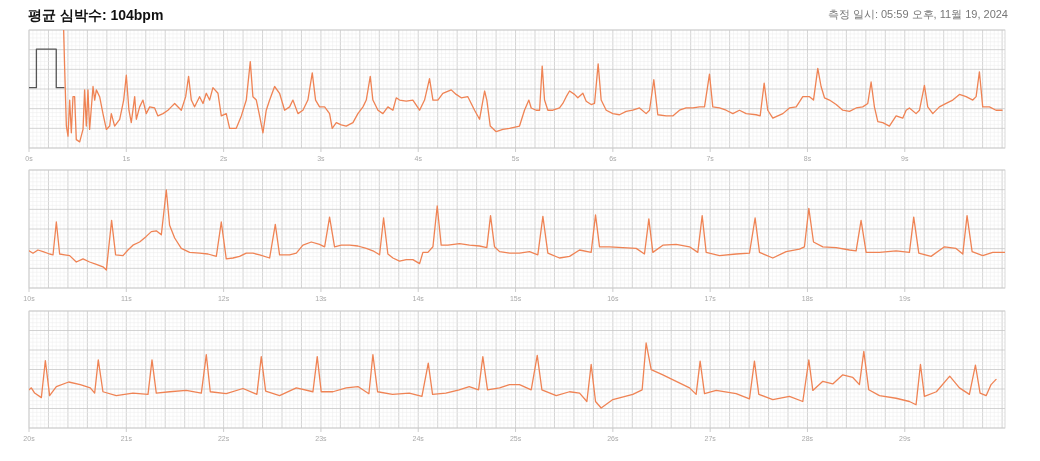  Describe the element at coordinates (96, 15) in the screenshot. I see `title: 평균 심박수: 104bpm` at that location.